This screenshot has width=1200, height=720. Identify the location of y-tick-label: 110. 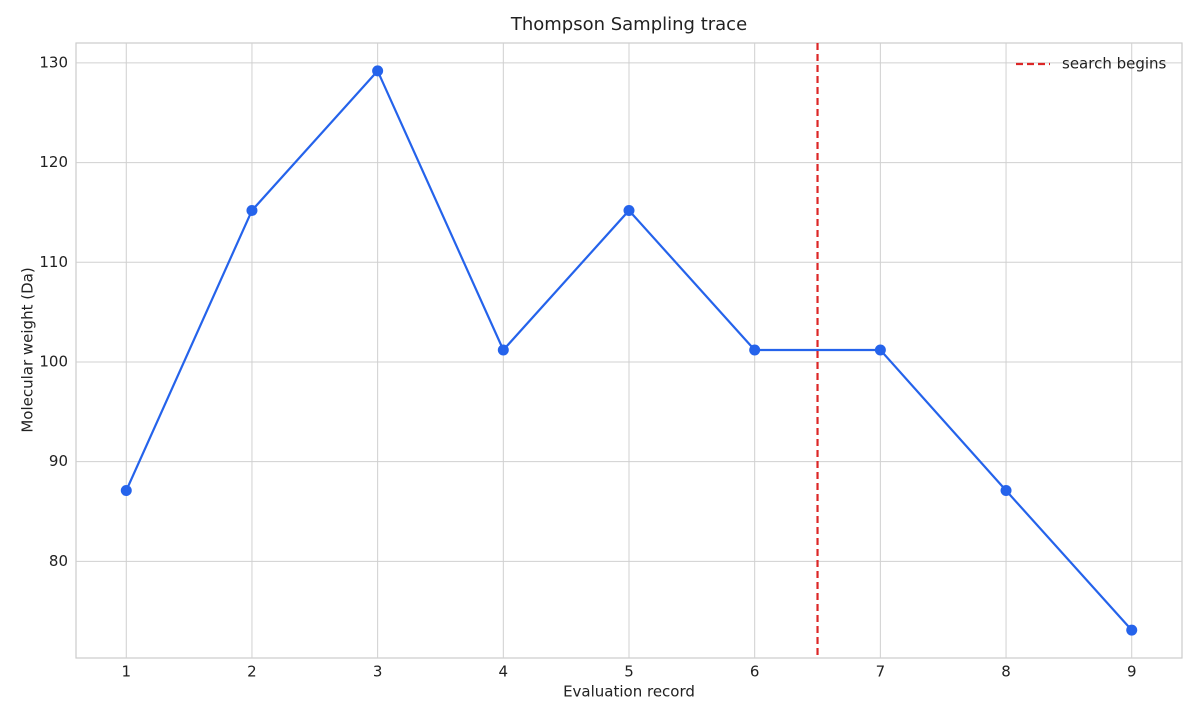
(53, 262).